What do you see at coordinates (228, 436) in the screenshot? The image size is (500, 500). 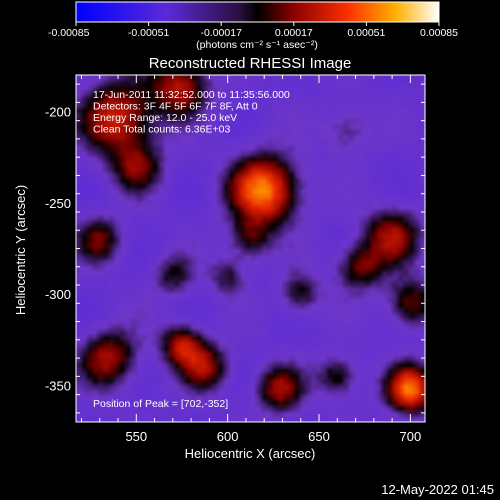 I see `x-tick-label: 600` at bounding box center [228, 436].